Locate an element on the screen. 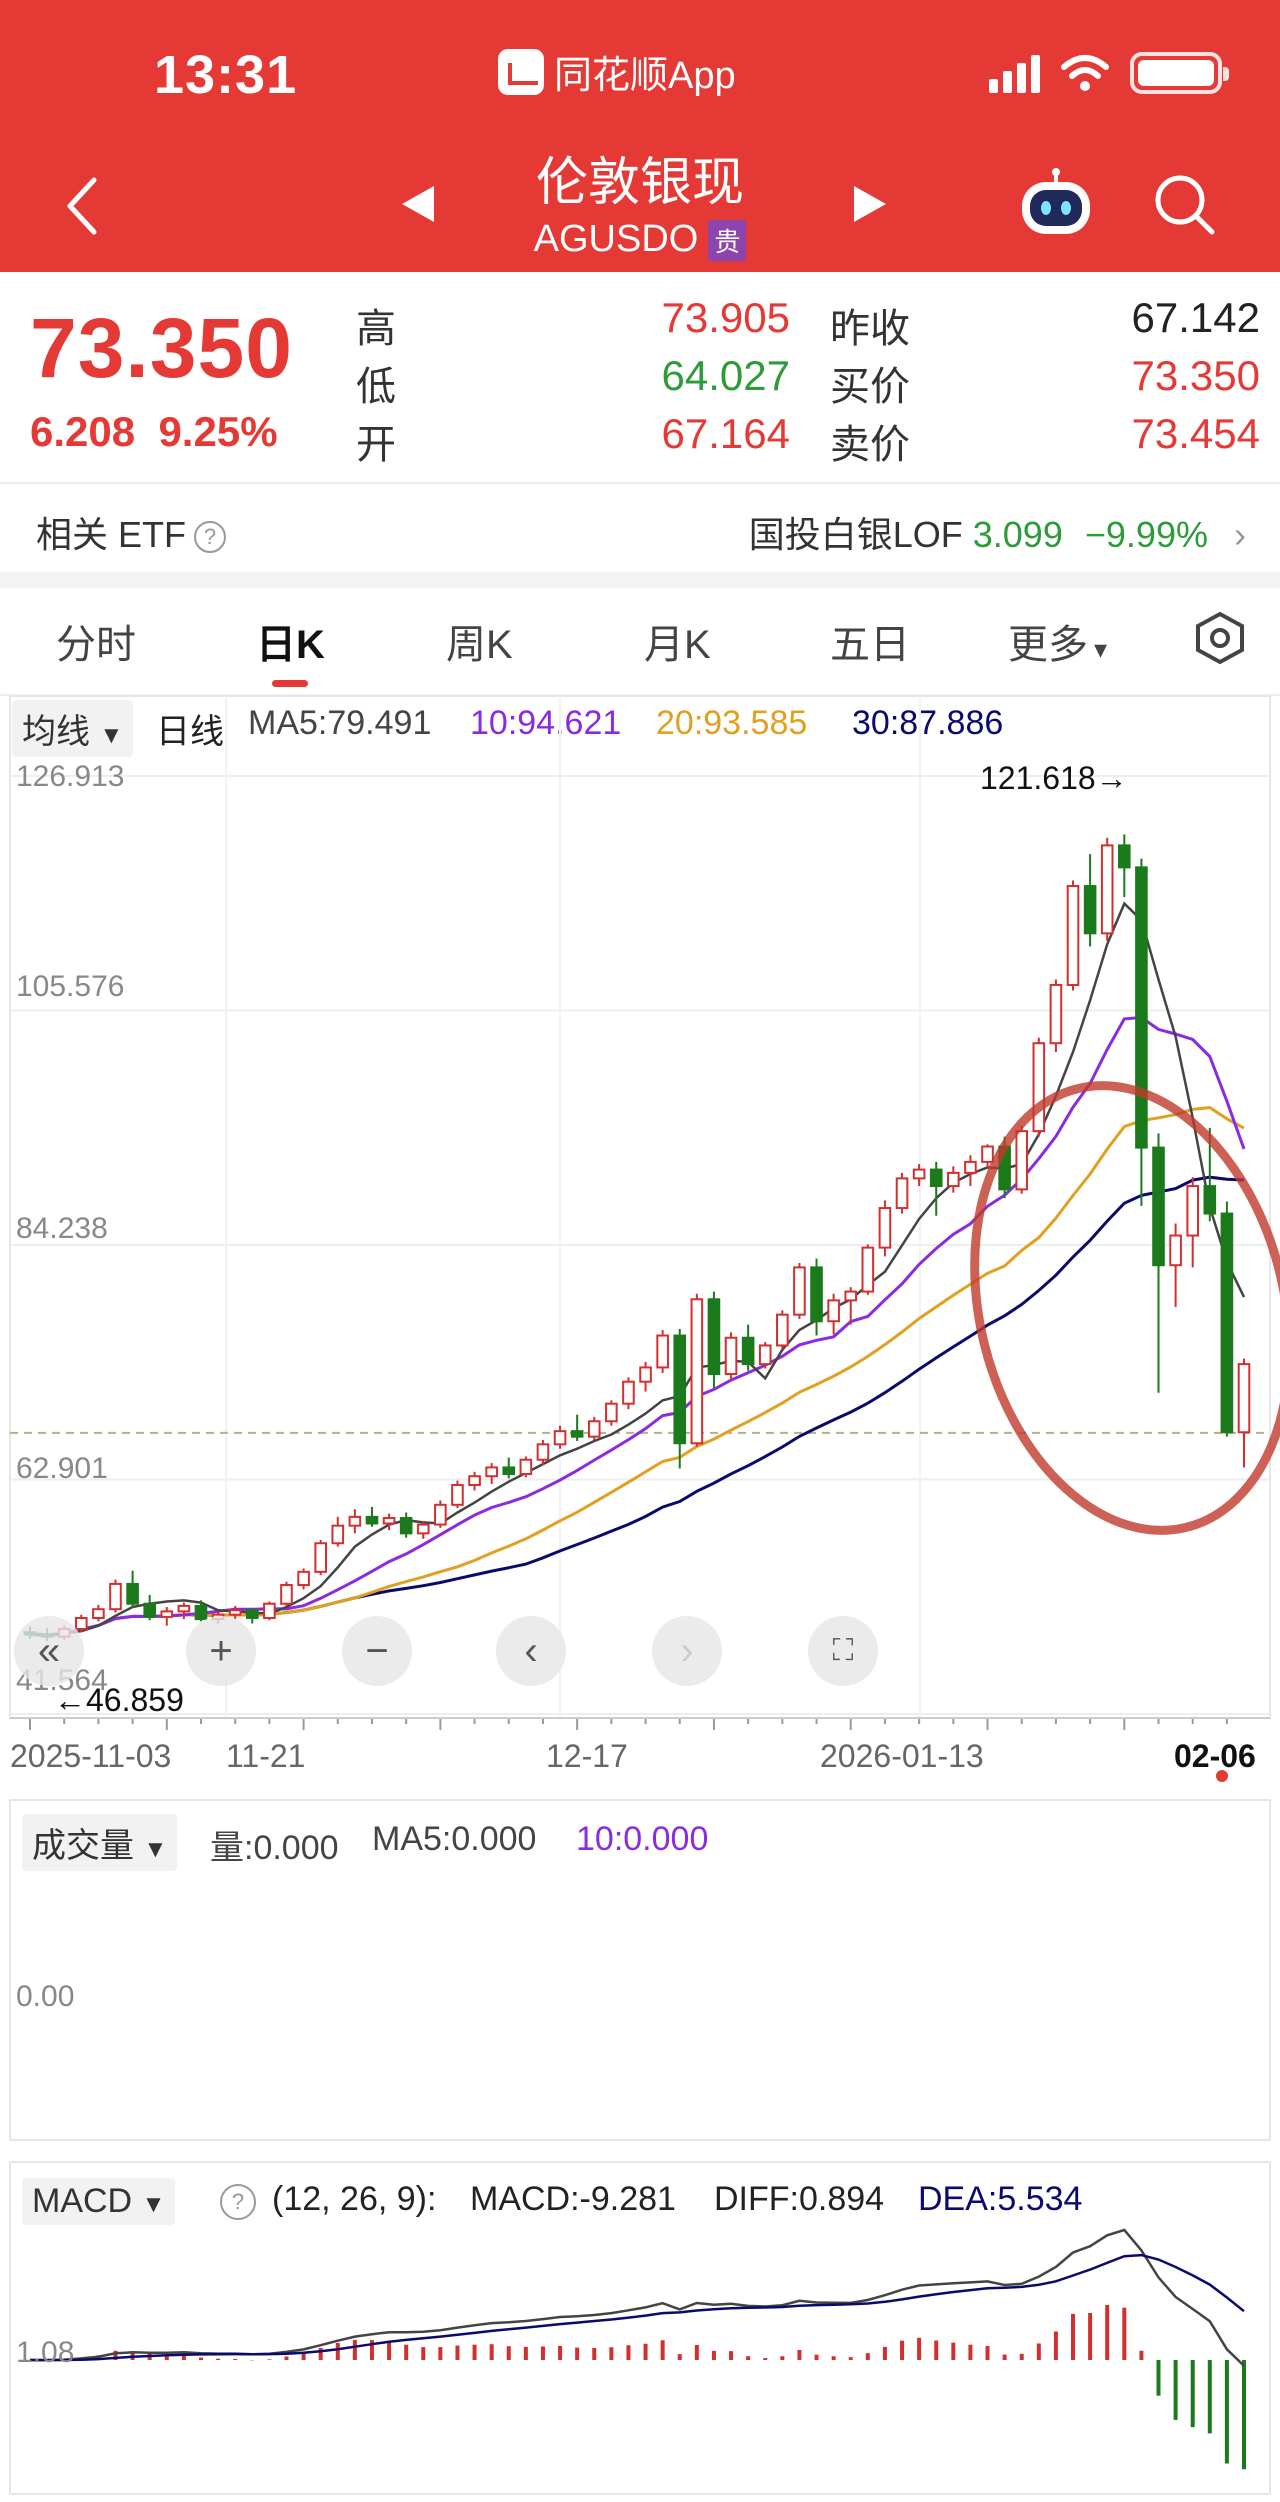  instrument-code-text: AGUSDO is located at coordinates (616, 239).